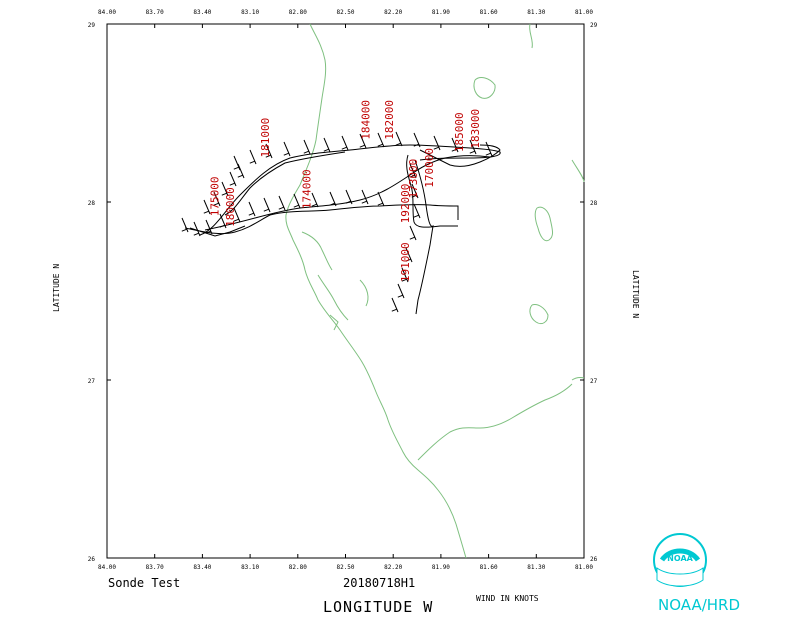  I want to click on noaa-logo-icon: NOAA, so click(680, 560).